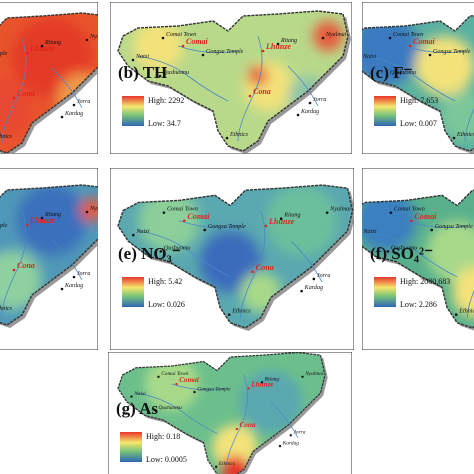  What do you see at coordinates (164, 123) in the screenshot?
I see `legend-low: Low: 34.7` at bounding box center [164, 123].